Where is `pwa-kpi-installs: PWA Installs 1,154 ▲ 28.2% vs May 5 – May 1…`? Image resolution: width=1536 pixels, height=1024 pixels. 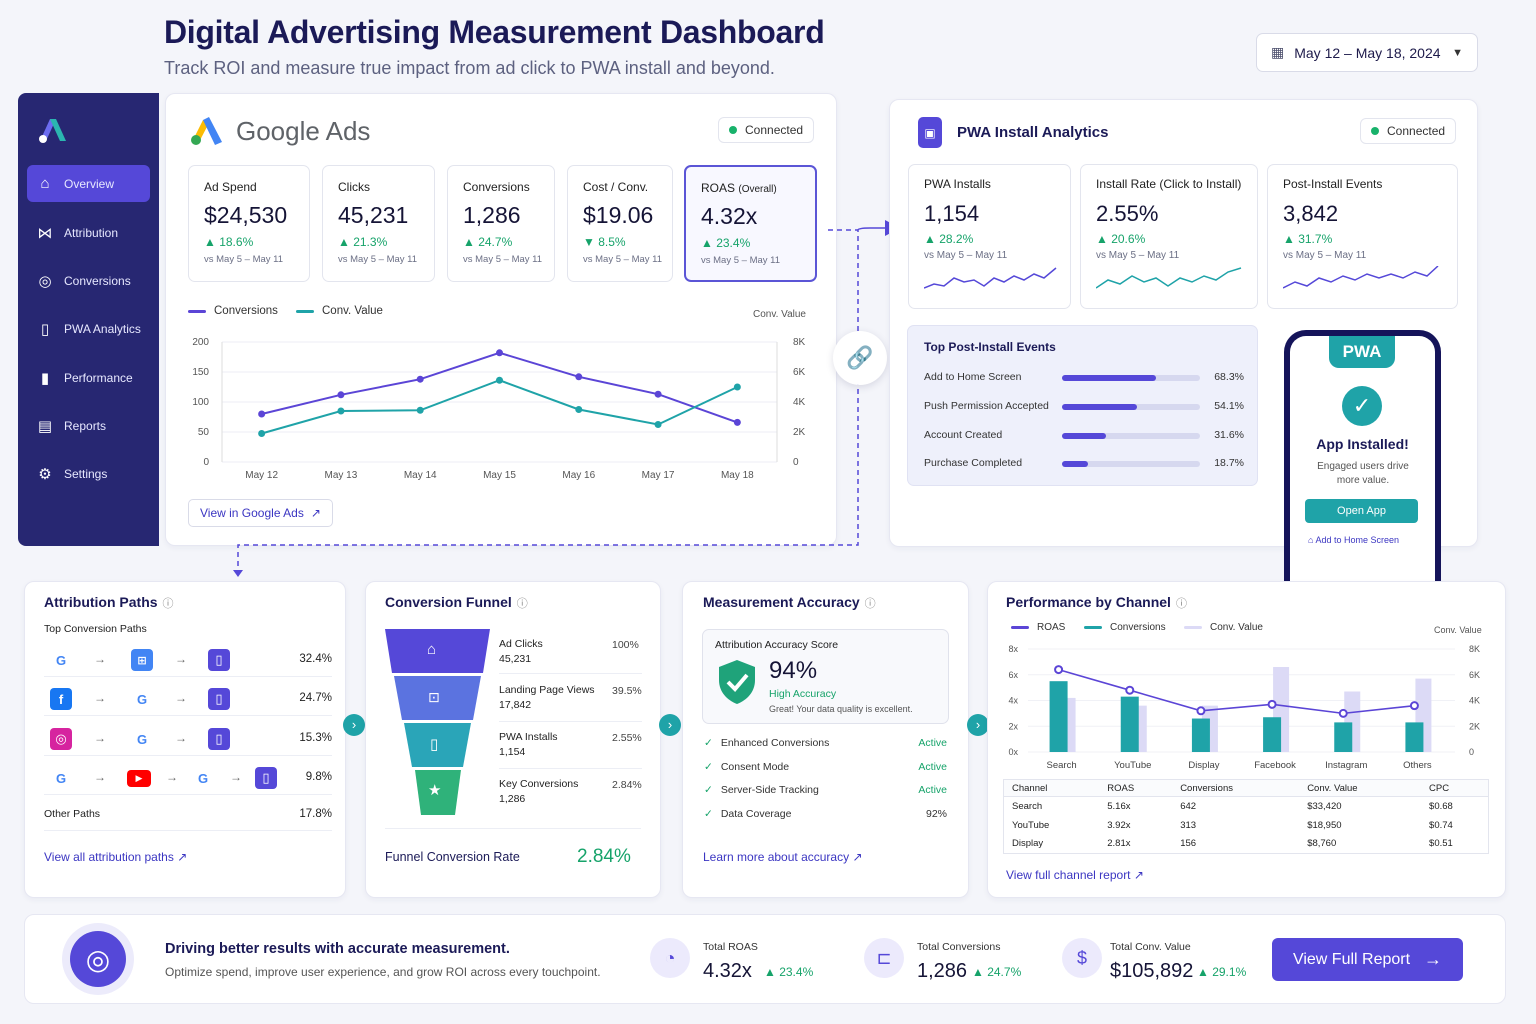 pwa-kpi-installs: PWA Installs 1,154 ▲ 28.2% vs May 5 – May 1… is located at coordinates (989, 236).